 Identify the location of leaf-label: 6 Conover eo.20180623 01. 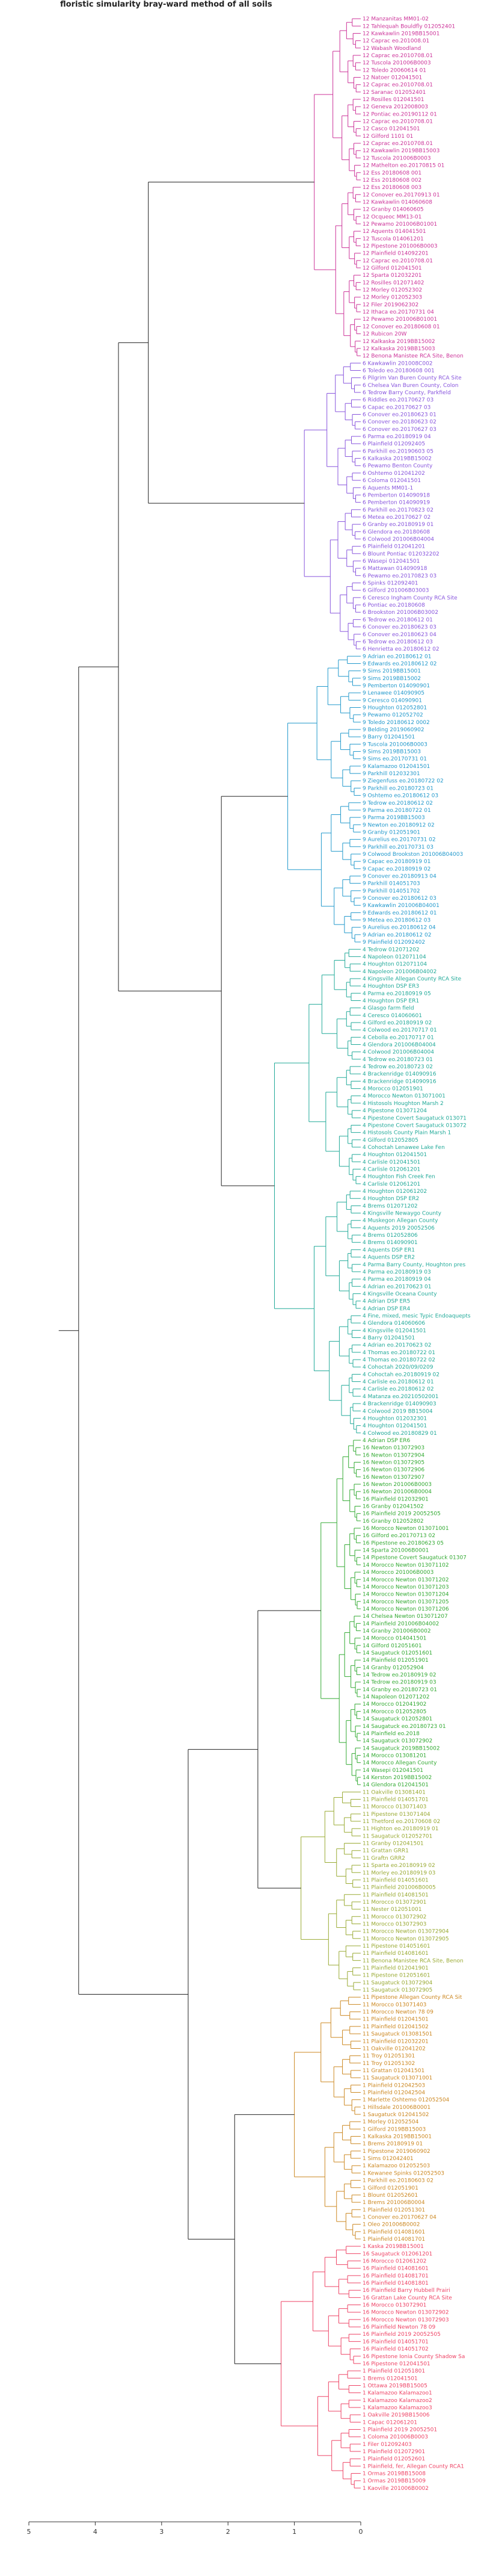
(400, 415).